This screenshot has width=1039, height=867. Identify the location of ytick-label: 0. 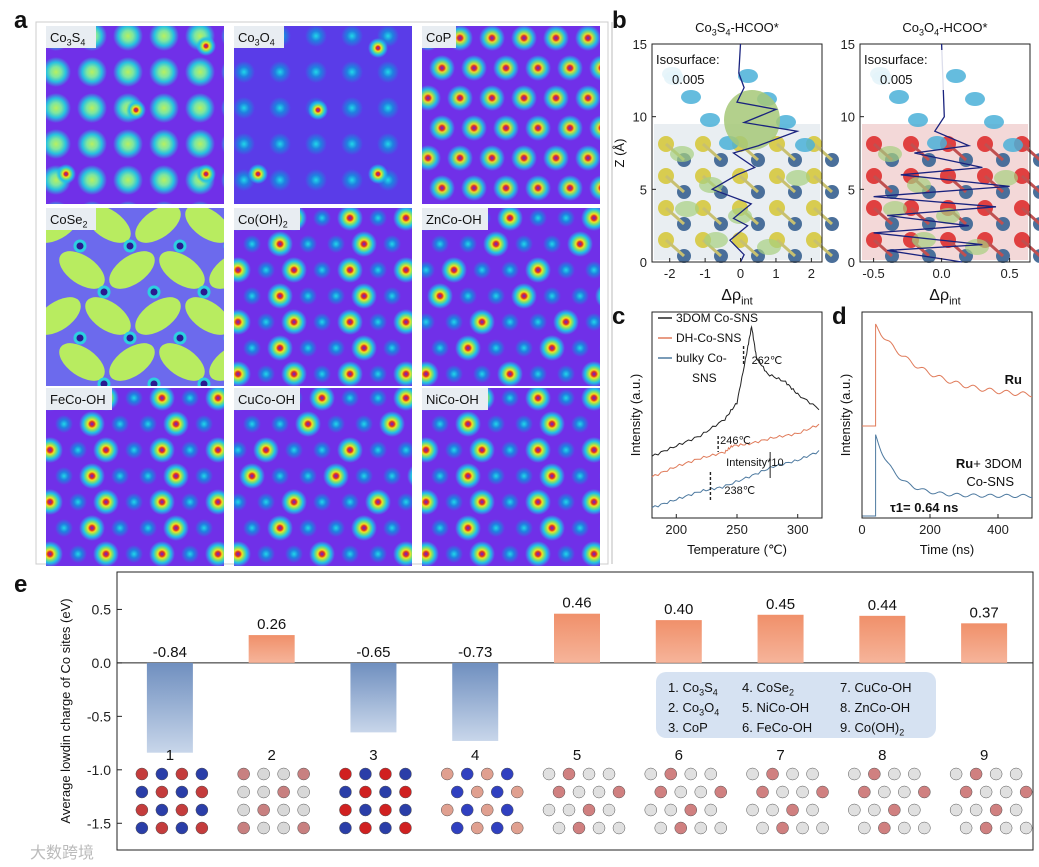
(643, 262).